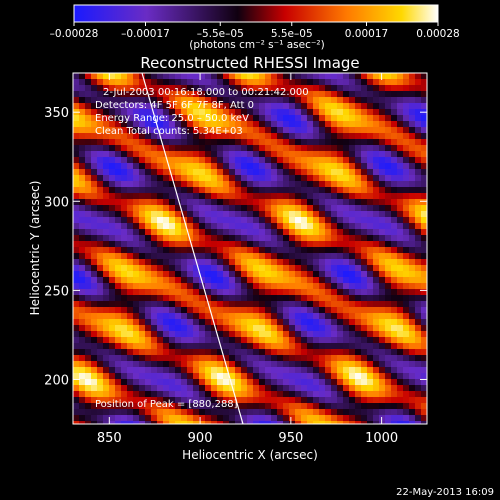 This screenshot has height=500, width=500. Describe the element at coordinates (249, 63) in the screenshot. I see `chart-title: Reconstructed RHESSI Image` at that location.